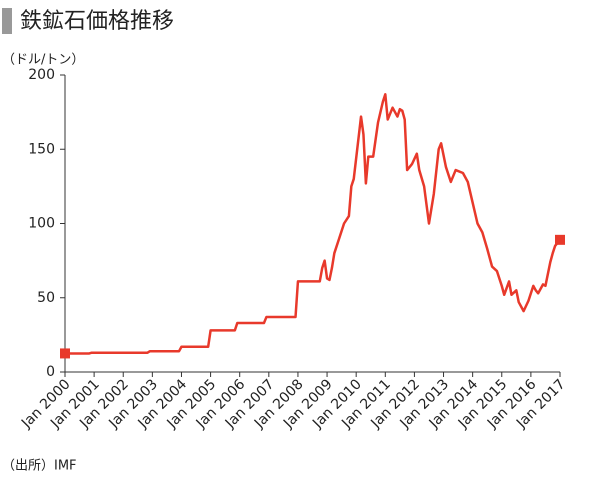  I want to click on y-unit: （ドル/トン）, so click(43, 60).